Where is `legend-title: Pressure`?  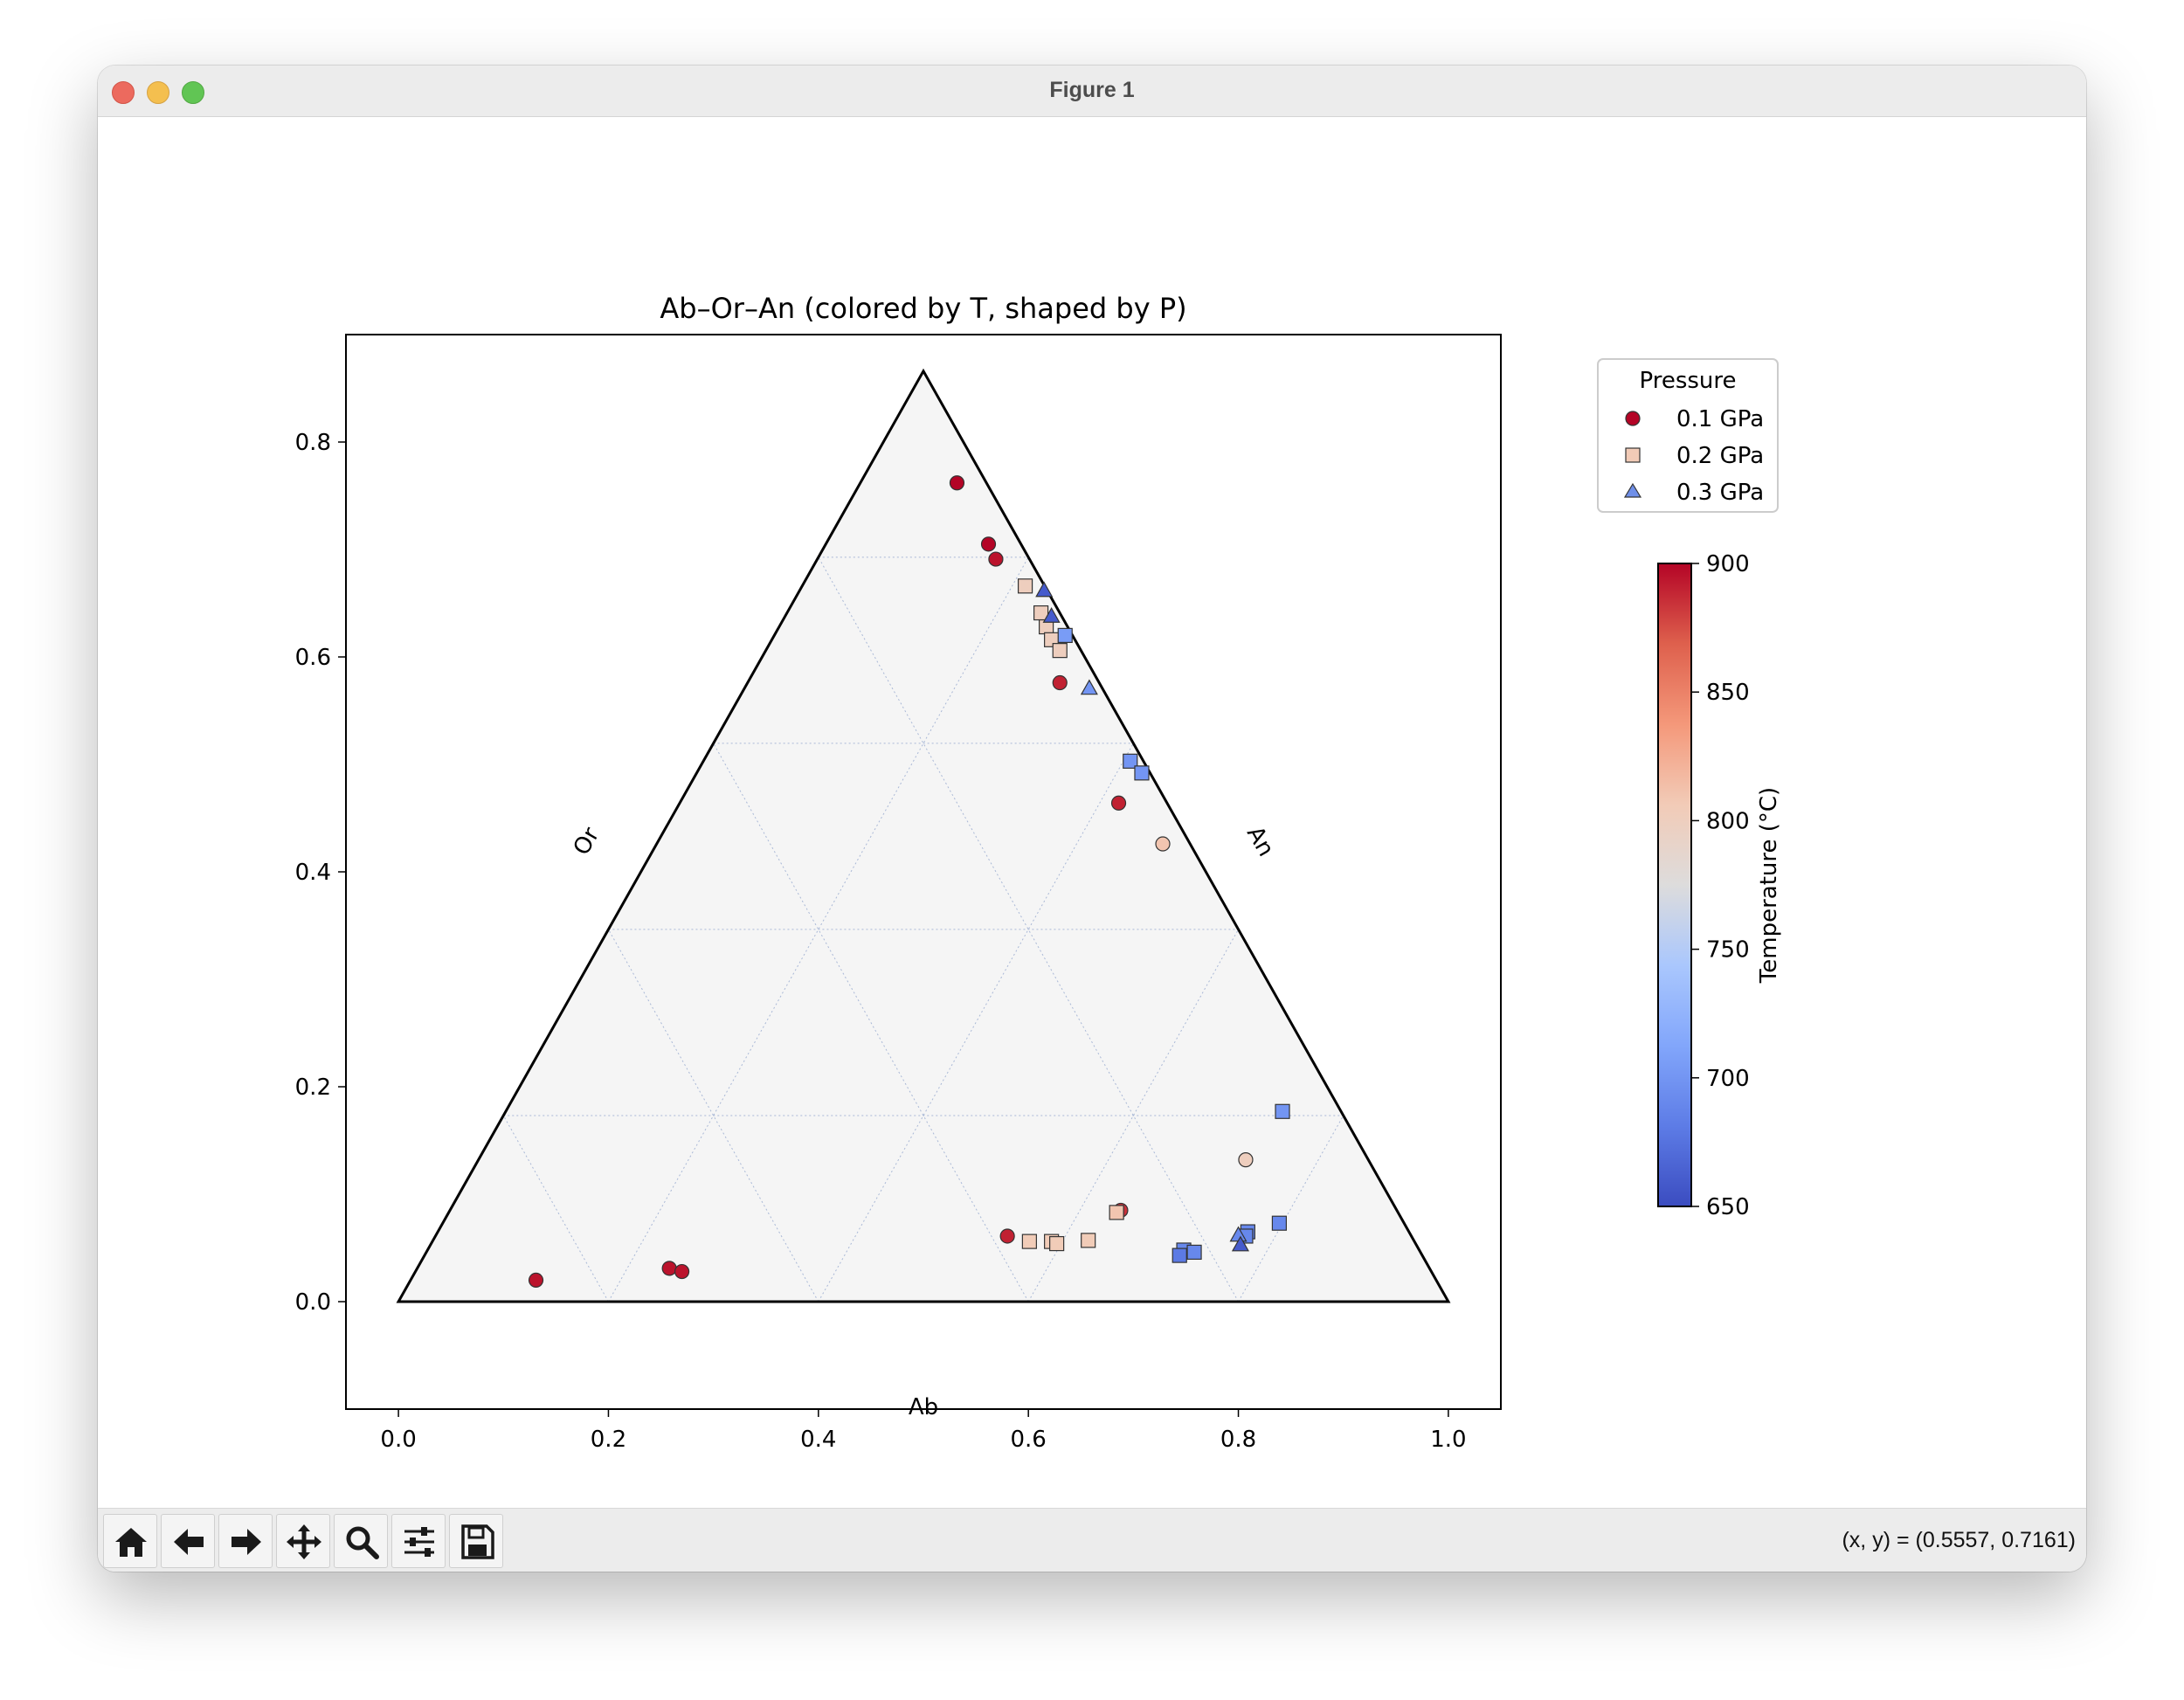
legend-title: Pressure is located at coordinates (1687, 381).